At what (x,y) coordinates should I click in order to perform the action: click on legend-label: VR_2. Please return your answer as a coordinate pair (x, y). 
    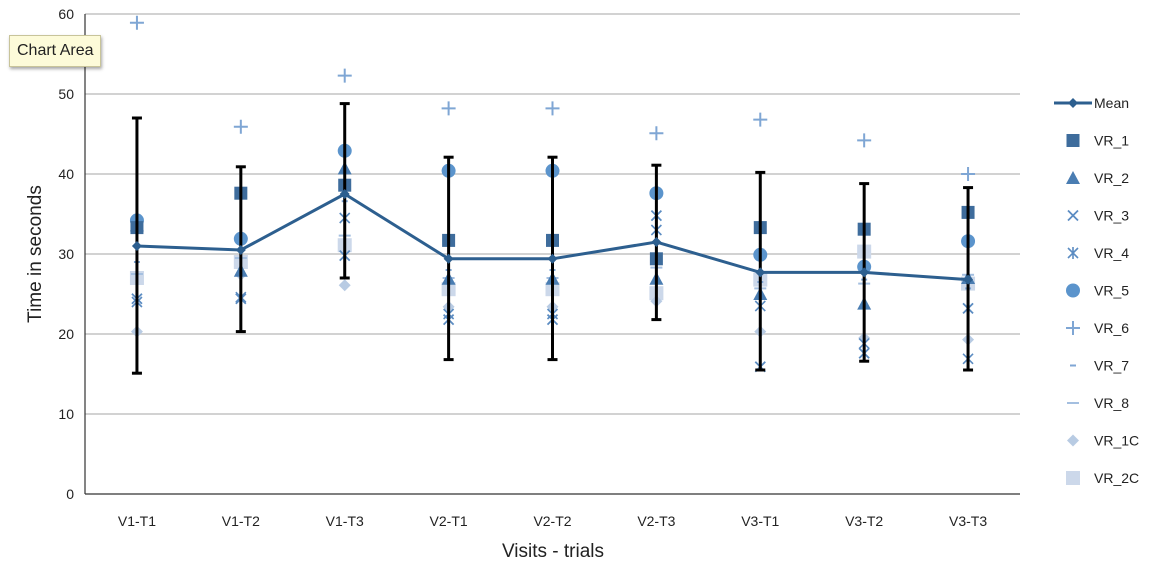
    Looking at the image, I should click on (1111, 178).